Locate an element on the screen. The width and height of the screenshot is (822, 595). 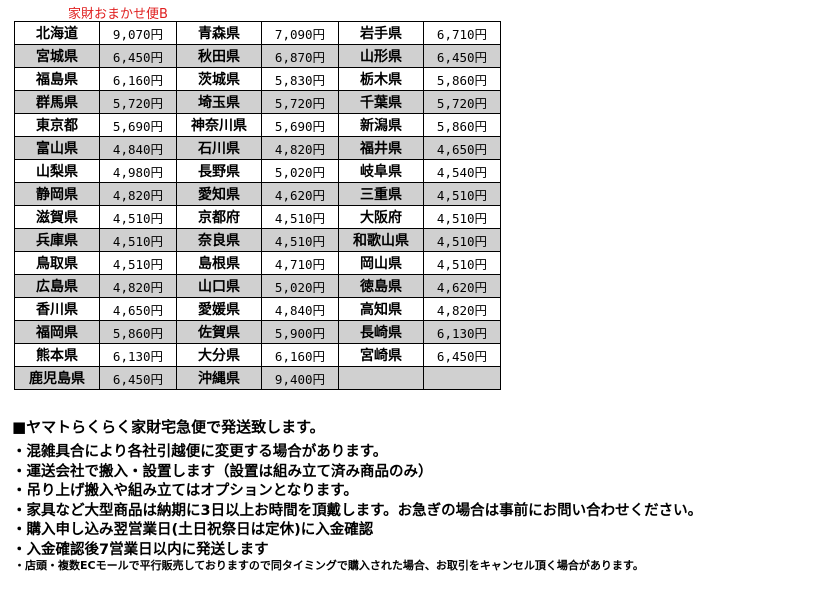
prefecture-cell: 福島県 is located at coordinates (57, 79).